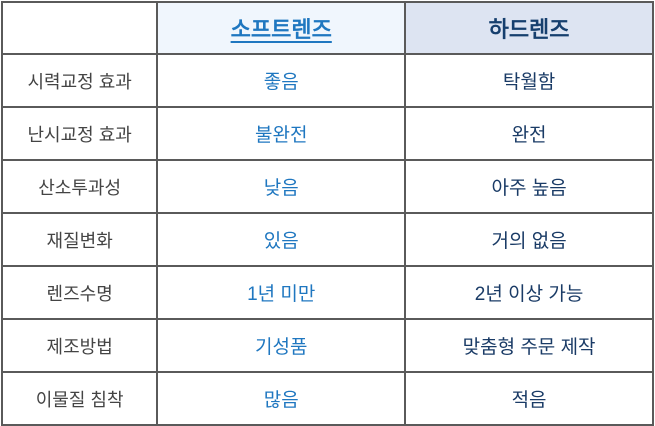 This screenshot has width=655, height=426. Describe the element at coordinates (79, 398) in the screenshot. I see `row-label: 이물질 침착` at that location.